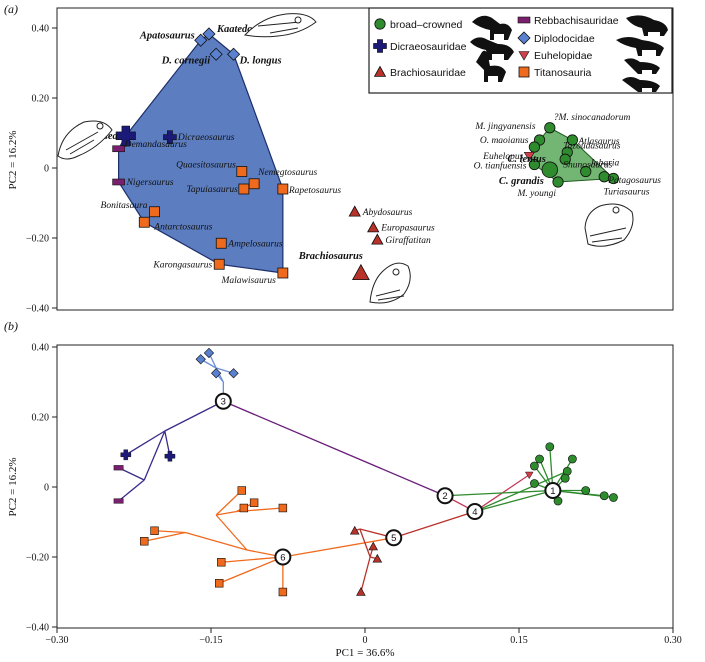 The image size is (705, 662). Describe the element at coordinates (609, 225) in the screenshot. I see `camarasaurid-skull-icon` at that location.